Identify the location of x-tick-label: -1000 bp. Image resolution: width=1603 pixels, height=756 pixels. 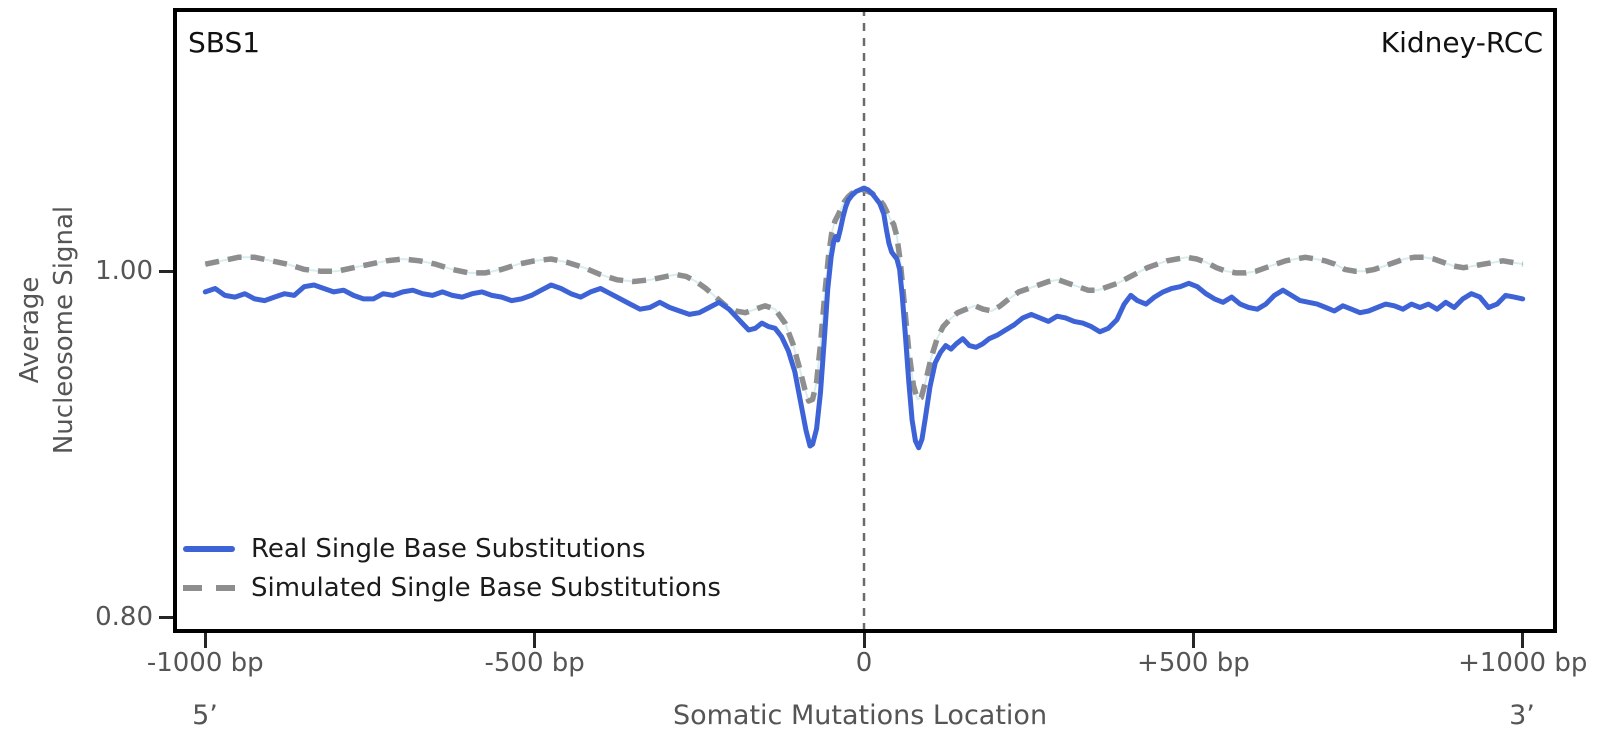
(205, 663).